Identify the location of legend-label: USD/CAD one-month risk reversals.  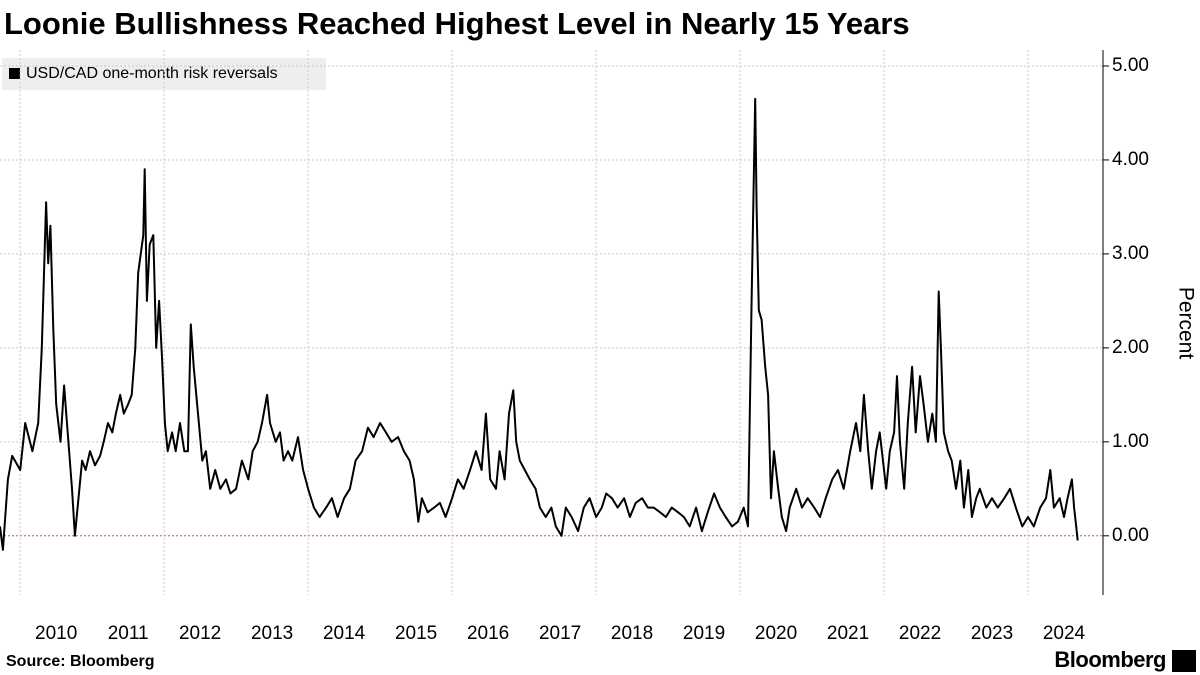
(152, 73).